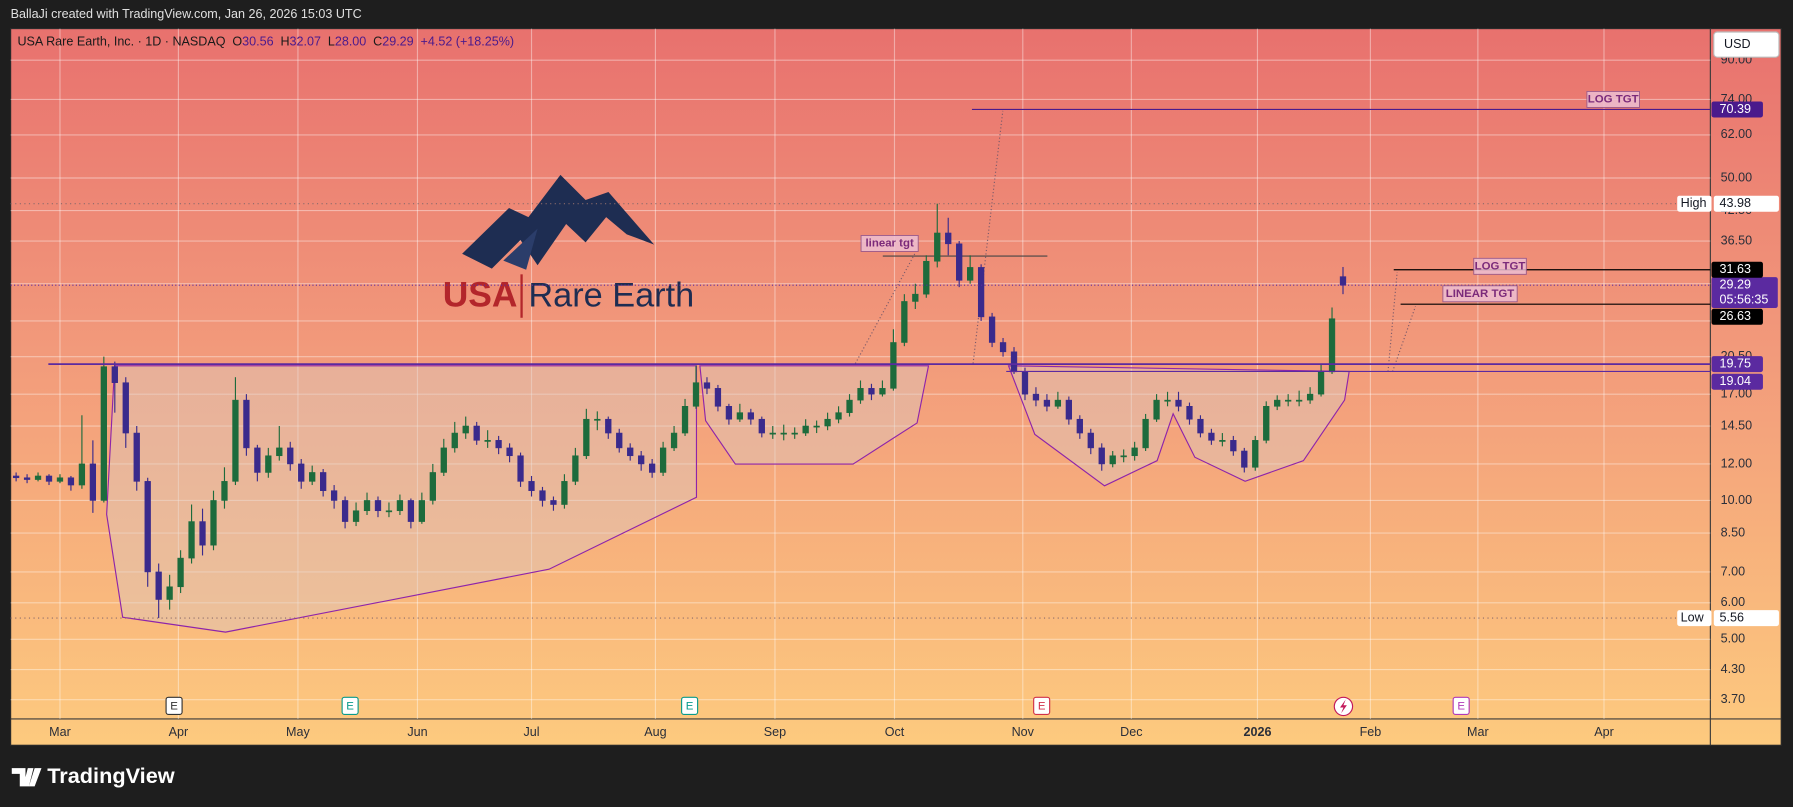 The width and height of the screenshot is (1793, 807). What do you see at coordinates (305, 42) in the screenshot?
I see `high-value: 32.07` at bounding box center [305, 42].